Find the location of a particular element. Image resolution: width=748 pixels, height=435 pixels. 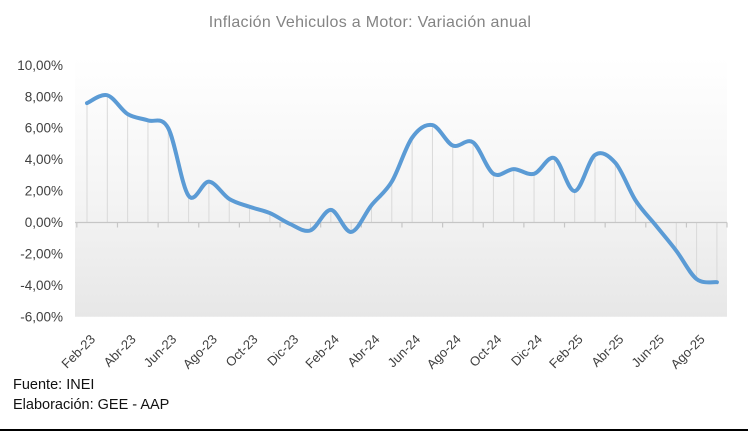

svg-text: Dic-24 is located at coordinates (526, 350).